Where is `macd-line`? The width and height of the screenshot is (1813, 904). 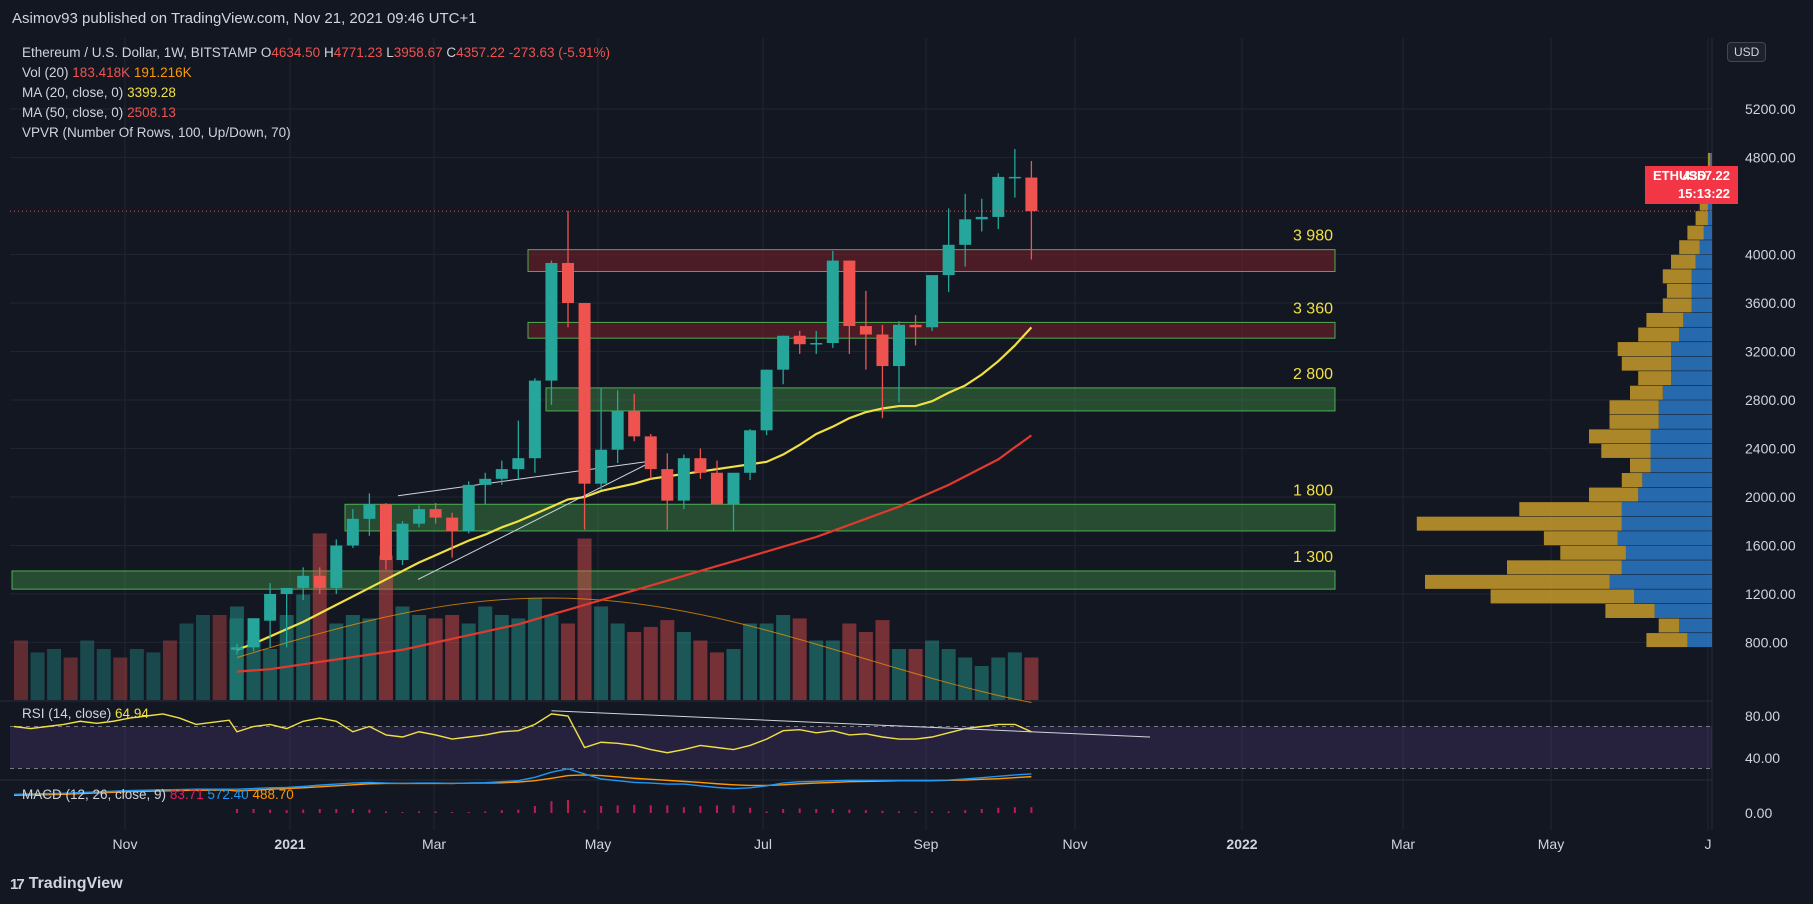 macd-line is located at coordinates (522, 781).